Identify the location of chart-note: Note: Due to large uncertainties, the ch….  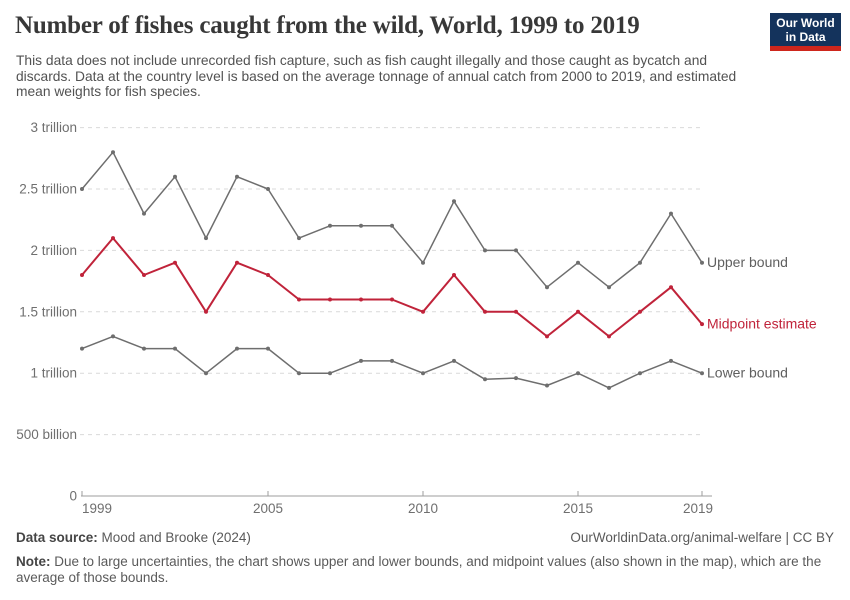
(425, 569).